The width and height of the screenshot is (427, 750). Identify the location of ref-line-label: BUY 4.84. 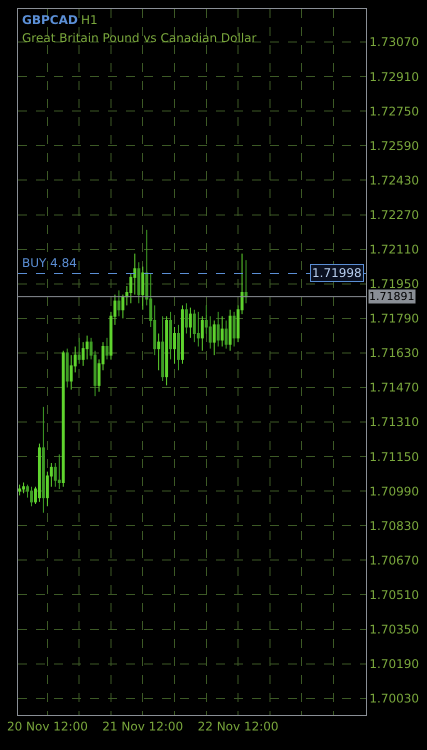
(49, 263).